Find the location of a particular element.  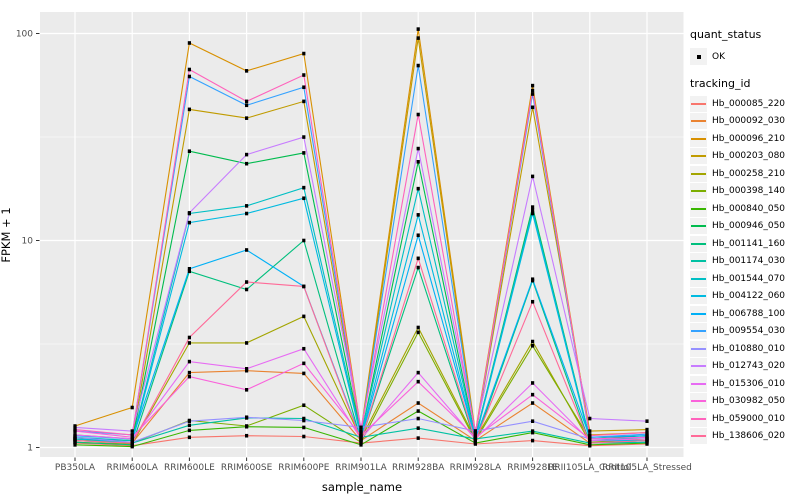

x-tick-label: RRII105LA_Stressed is located at coordinates (647, 468).